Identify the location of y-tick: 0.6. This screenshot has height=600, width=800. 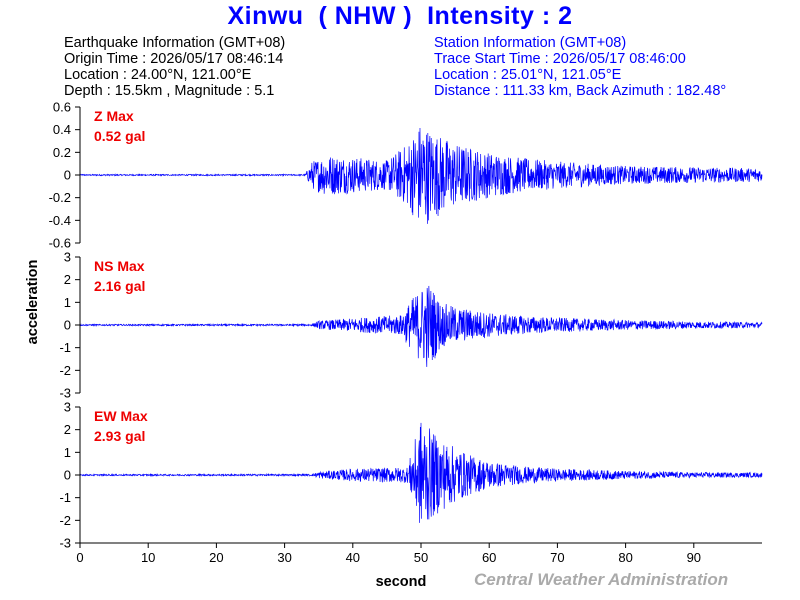
(66, 107).